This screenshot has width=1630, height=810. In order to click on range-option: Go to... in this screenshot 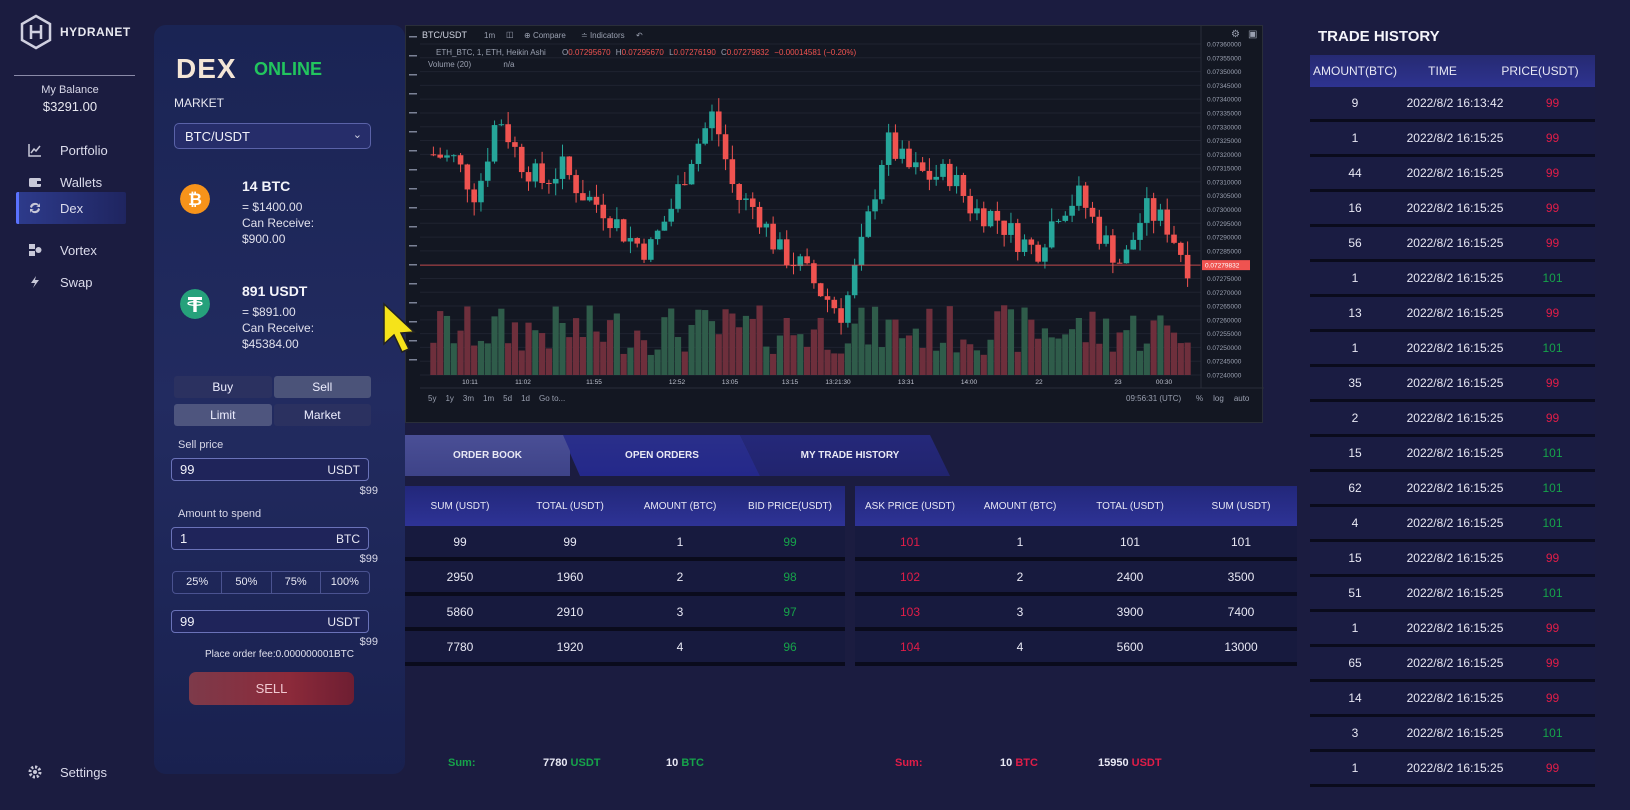, I will do `click(552, 398)`.